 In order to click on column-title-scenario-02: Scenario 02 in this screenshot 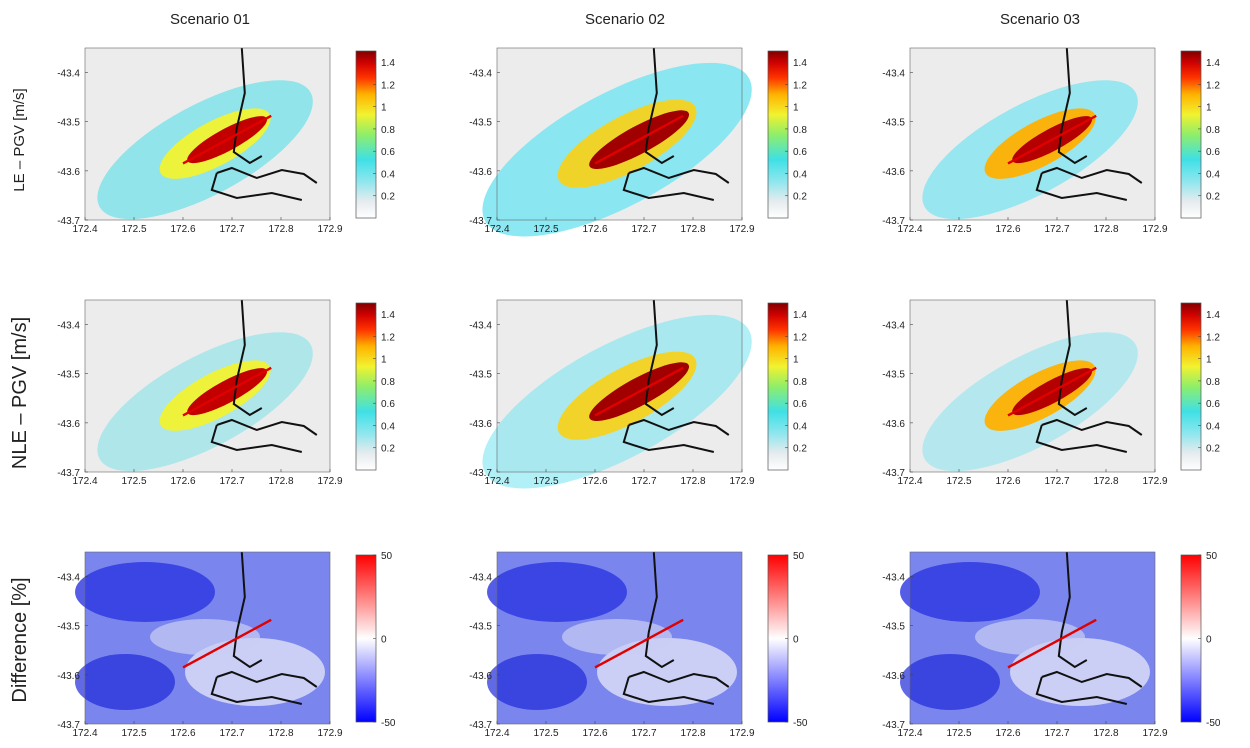, I will do `click(625, 19)`.